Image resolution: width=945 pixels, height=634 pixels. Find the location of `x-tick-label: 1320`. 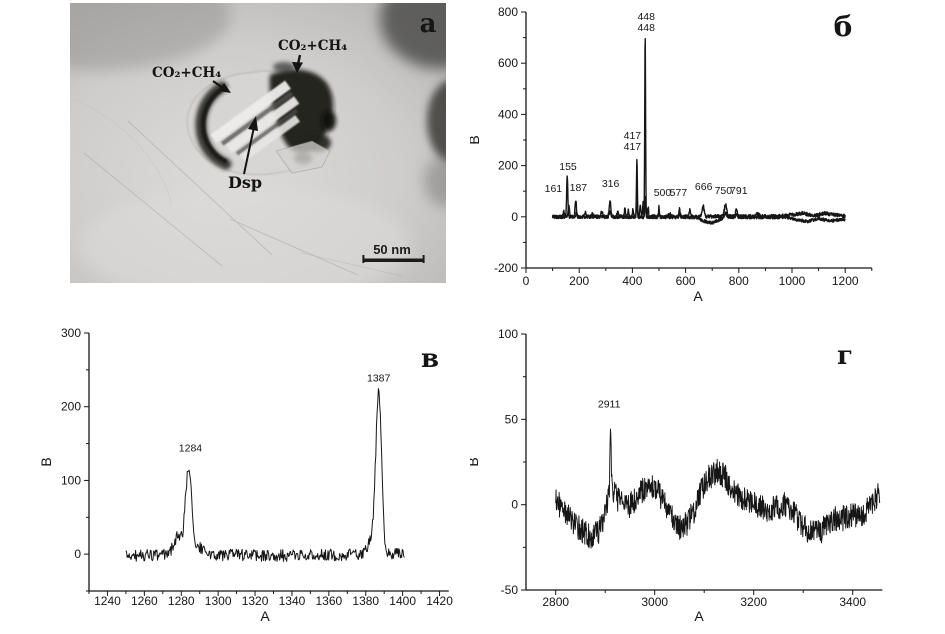

x-tick-label: 1320 is located at coordinates (255, 601).